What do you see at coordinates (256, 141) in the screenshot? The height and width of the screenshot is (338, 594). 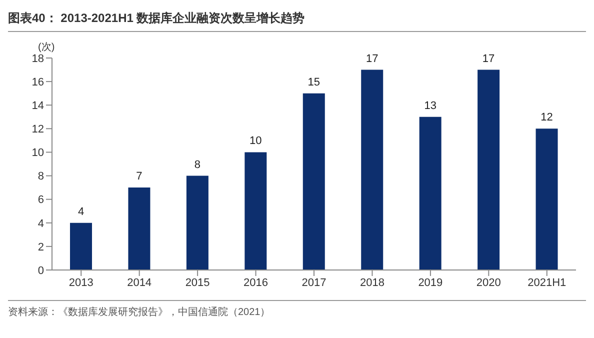 I see `data-label: 10` at bounding box center [256, 141].